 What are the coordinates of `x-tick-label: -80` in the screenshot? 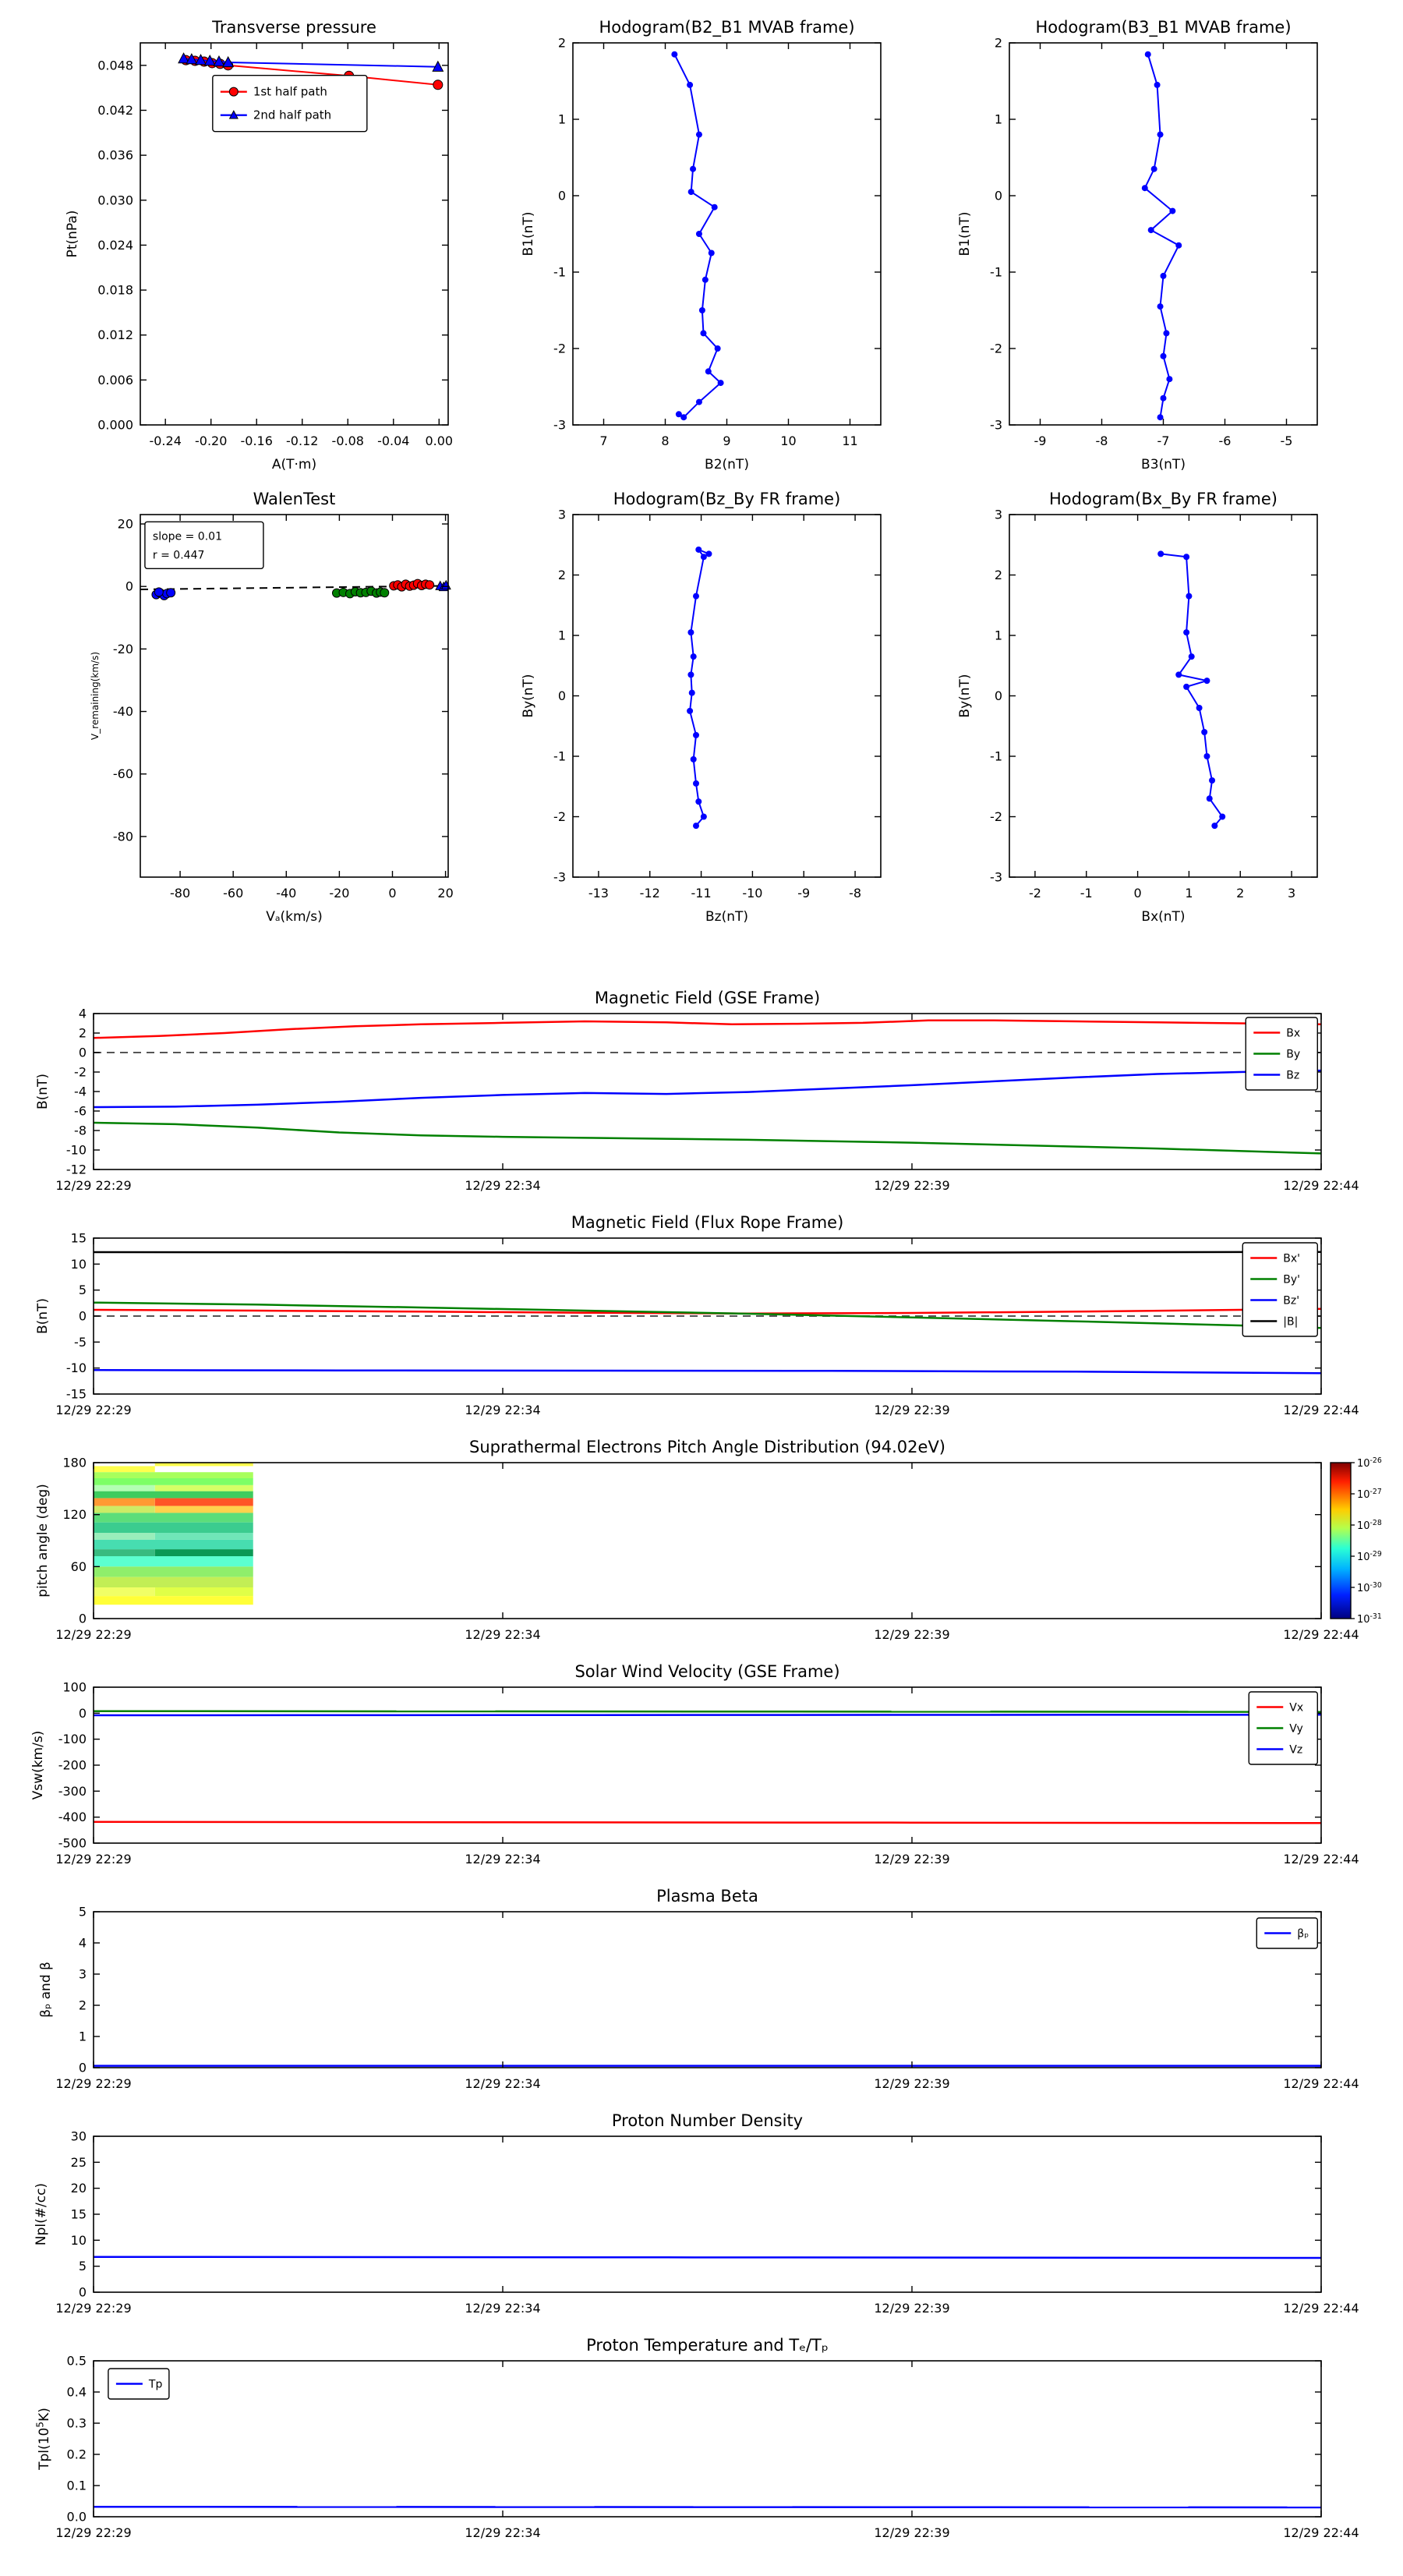 It's located at (180, 893).